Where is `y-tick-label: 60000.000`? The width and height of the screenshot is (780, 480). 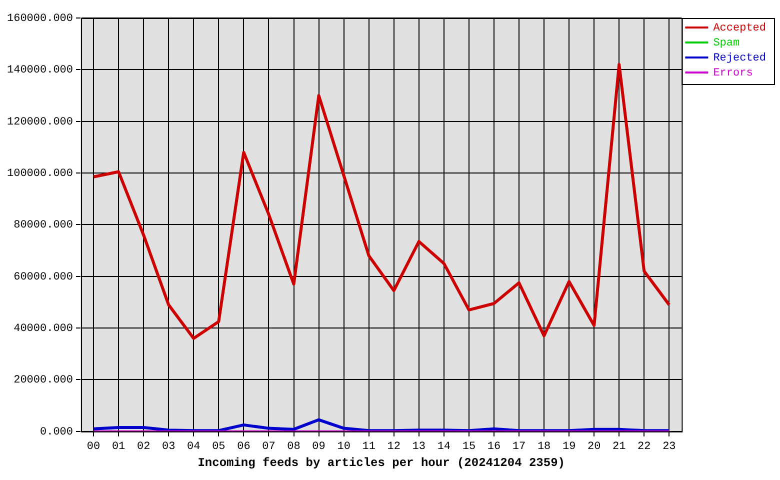
y-tick-label: 60000.000 is located at coordinates (44, 277).